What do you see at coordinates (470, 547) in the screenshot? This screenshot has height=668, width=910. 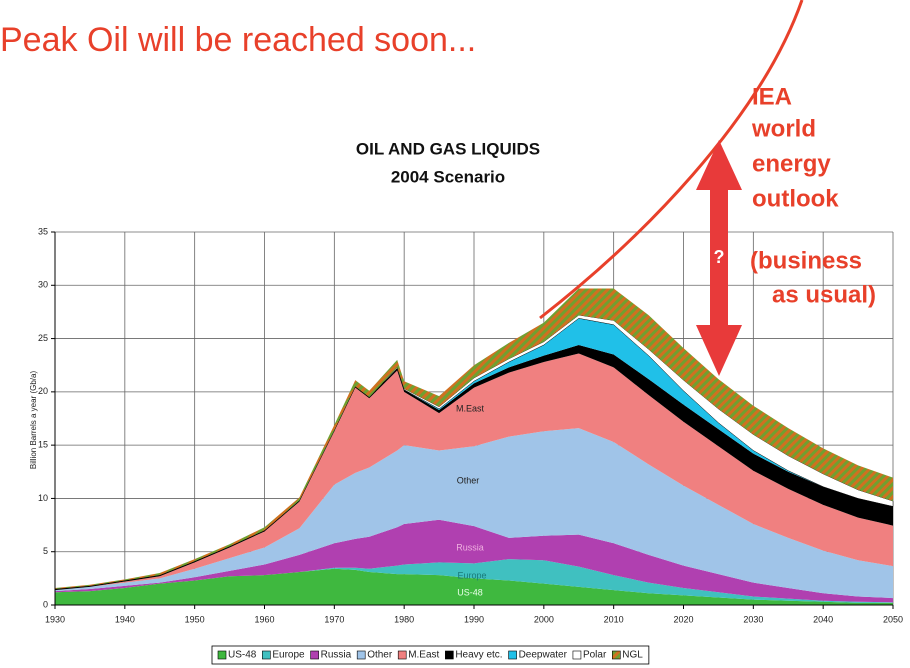 I see `area-label: Russia` at bounding box center [470, 547].